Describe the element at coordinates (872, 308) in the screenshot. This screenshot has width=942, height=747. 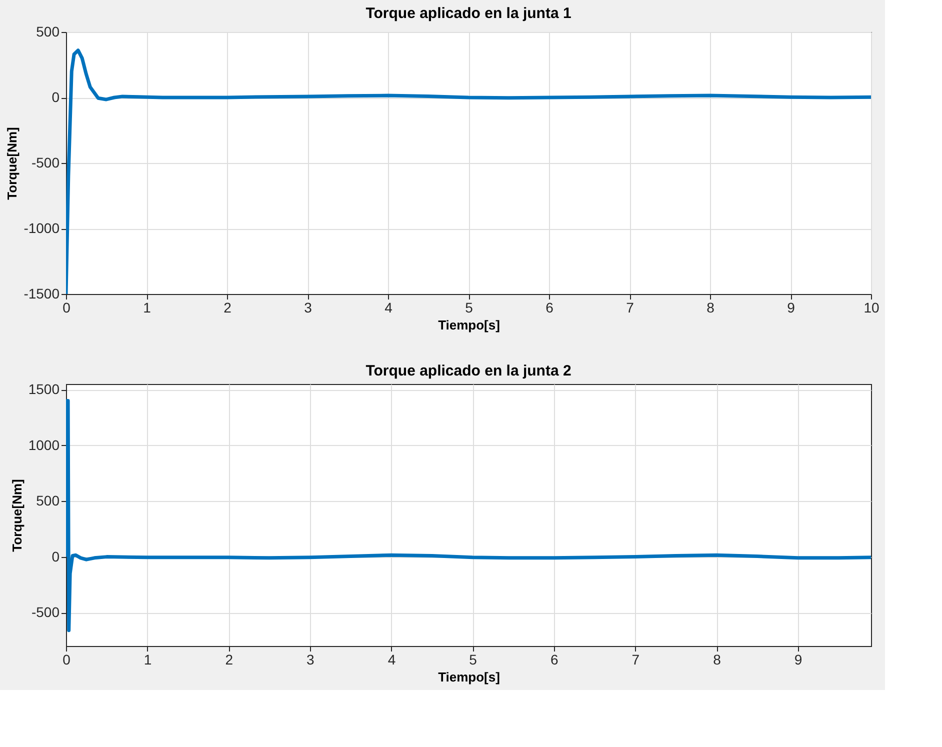
I see `x-tick-label: 10` at that location.